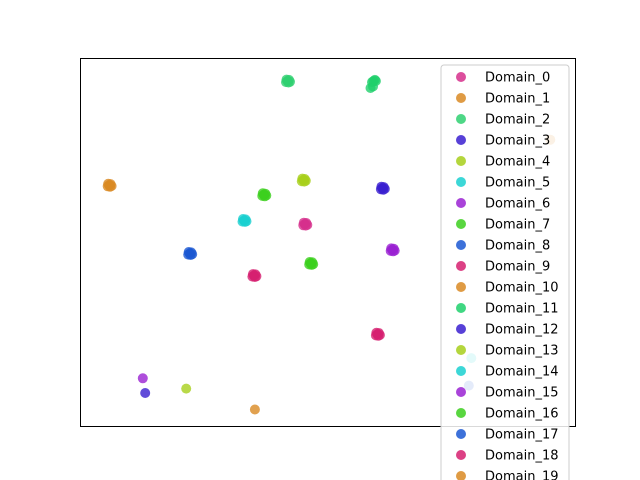 The height and width of the screenshot is (480, 640). What do you see at coordinates (517, 183) in the screenshot?
I see `legend-label: Domain_5` at bounding box center [517, 183].